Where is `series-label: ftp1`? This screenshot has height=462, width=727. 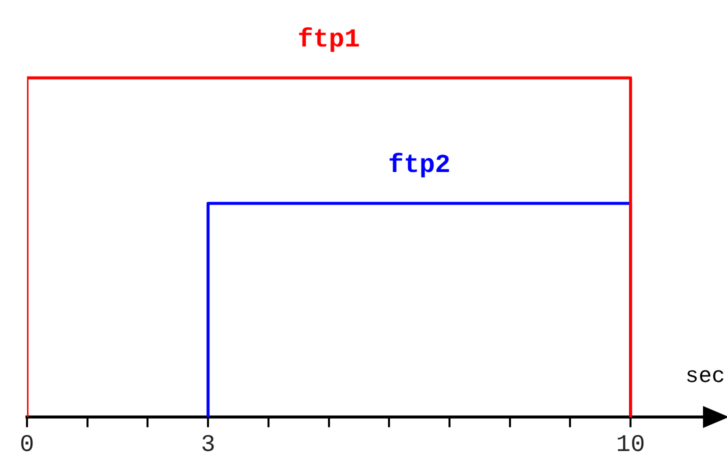 series-label: ftp1 is located at coordinates (329, 39).